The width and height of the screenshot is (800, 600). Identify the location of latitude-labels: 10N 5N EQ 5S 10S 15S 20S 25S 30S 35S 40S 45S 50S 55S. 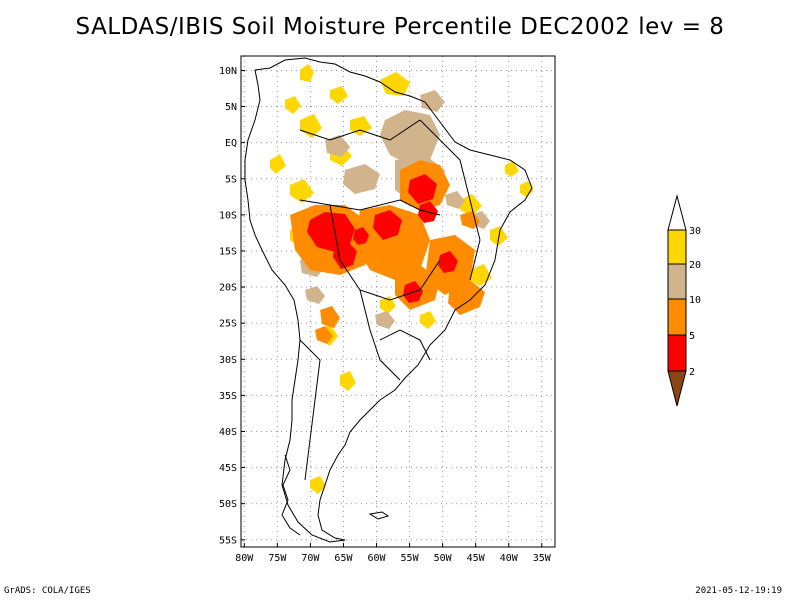
(232, 306).